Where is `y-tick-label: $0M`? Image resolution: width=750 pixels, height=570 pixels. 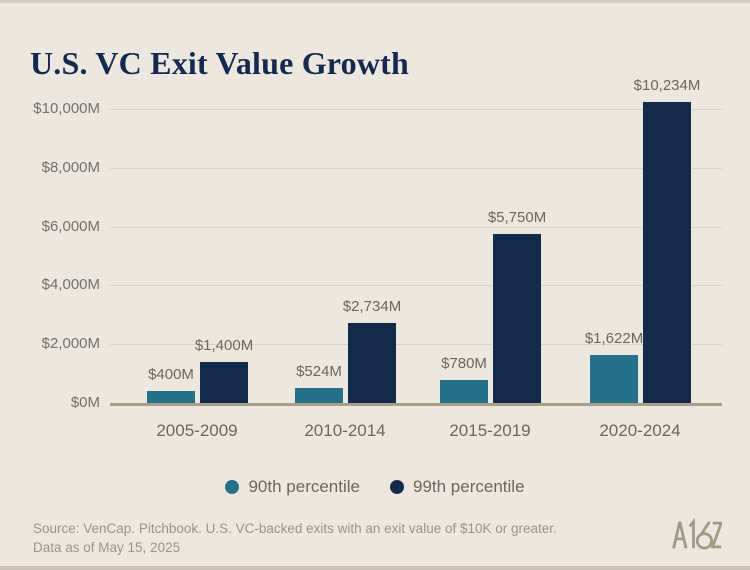 y-tick-label: $0M is located at coordinates (85, 402).